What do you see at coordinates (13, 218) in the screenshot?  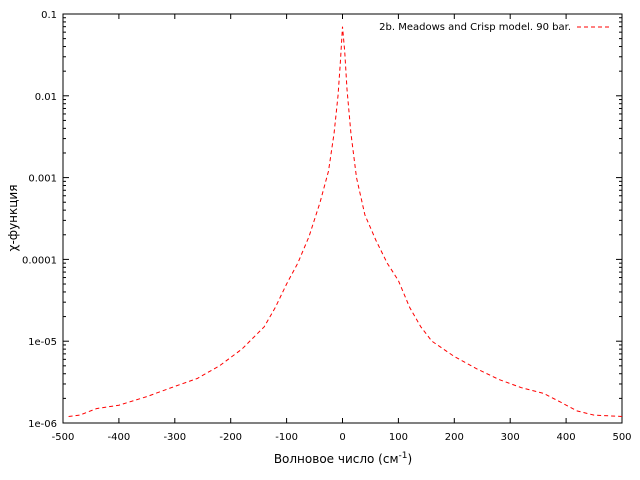 I see `y-axis-label: χ-функция` at bounding box center [13, 218].